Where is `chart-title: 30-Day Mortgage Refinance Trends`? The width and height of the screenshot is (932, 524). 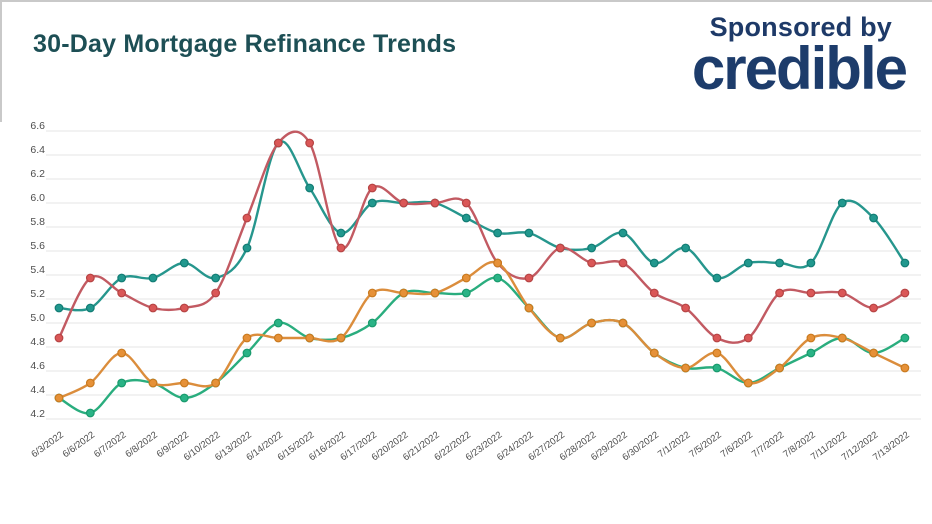
chart-title: 30-Day Mortgage Refinance Trends is located at coordinates (245, 44).